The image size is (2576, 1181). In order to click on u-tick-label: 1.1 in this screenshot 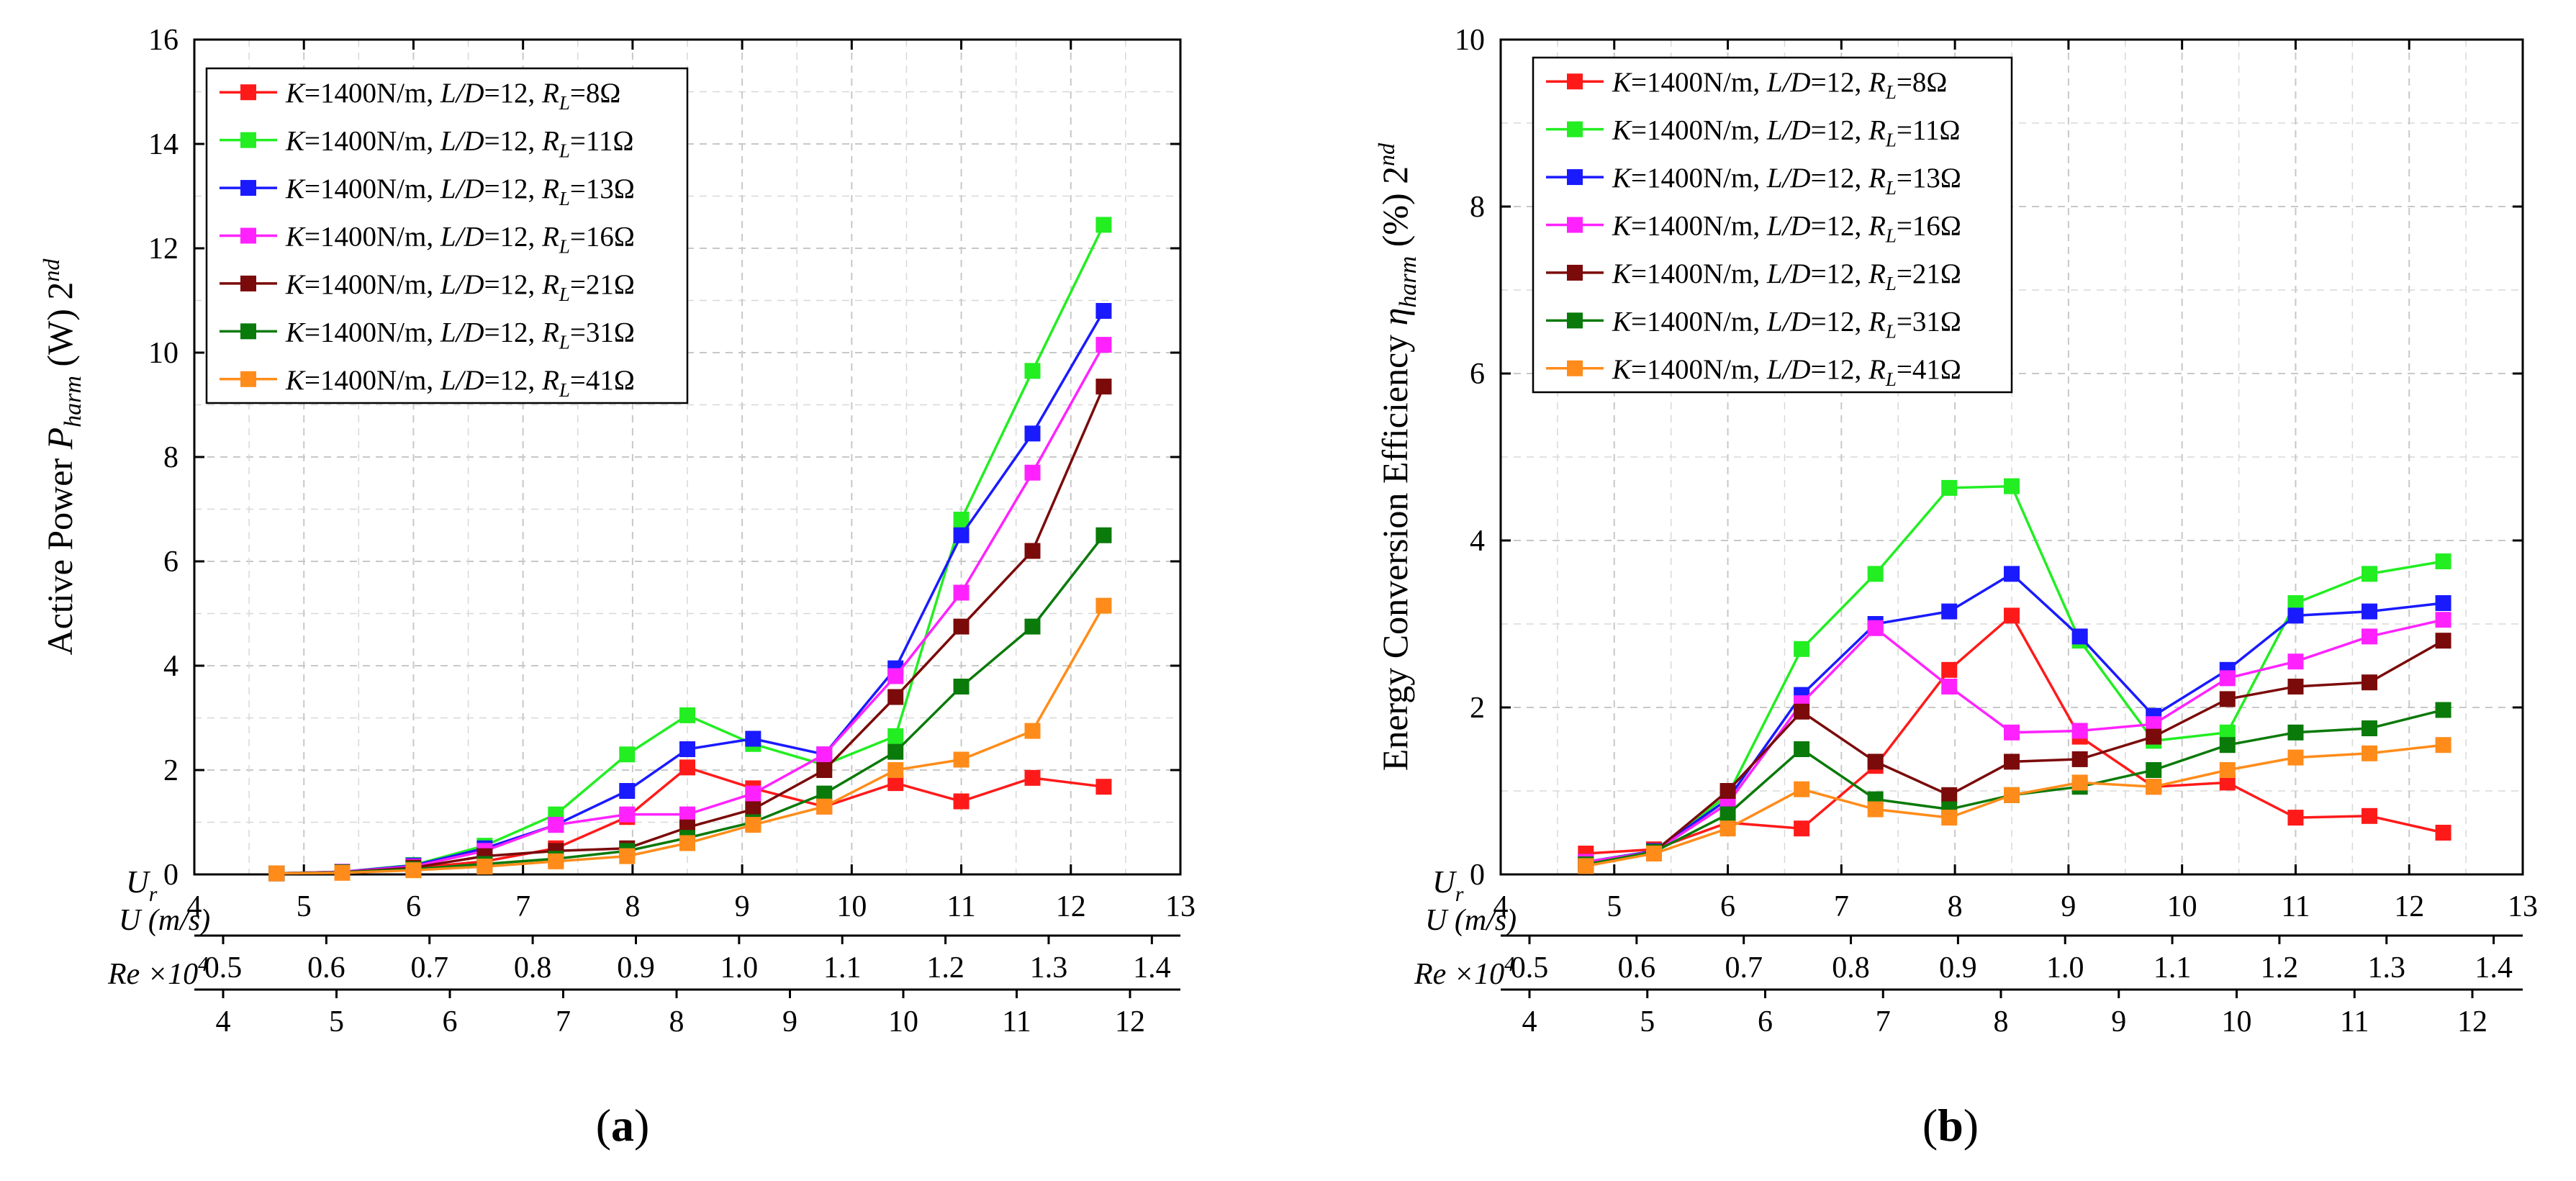, I will do `click(2173, 968)`.